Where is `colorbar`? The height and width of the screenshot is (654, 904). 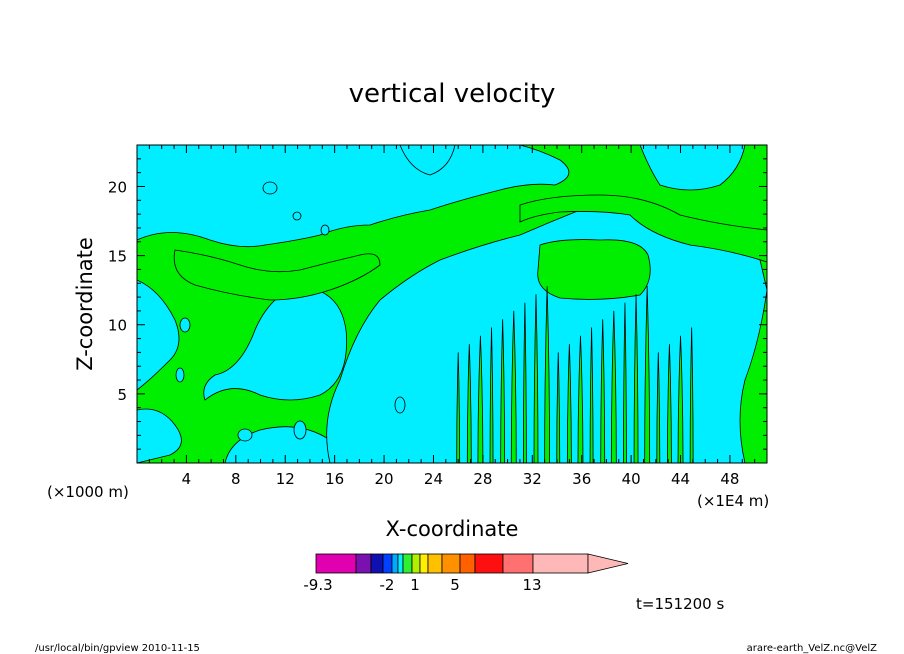 colorbar is located at coordinates (472, 563).